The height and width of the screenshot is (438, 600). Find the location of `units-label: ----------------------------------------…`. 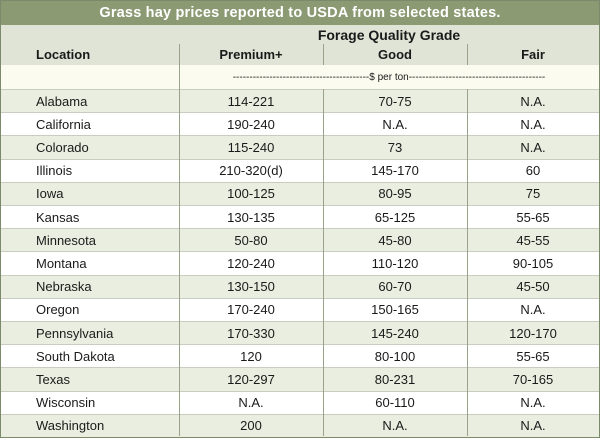

units-label: ----------------------------------------… is located at coordinates (389, 77).